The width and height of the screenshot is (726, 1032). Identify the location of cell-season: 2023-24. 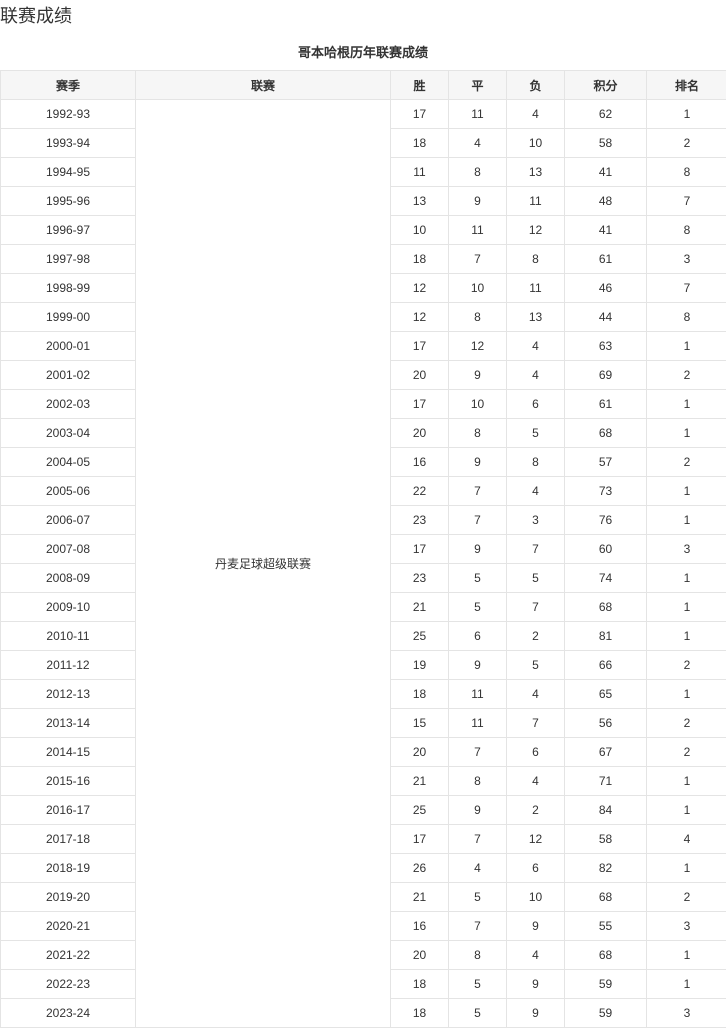
(68, 1013).